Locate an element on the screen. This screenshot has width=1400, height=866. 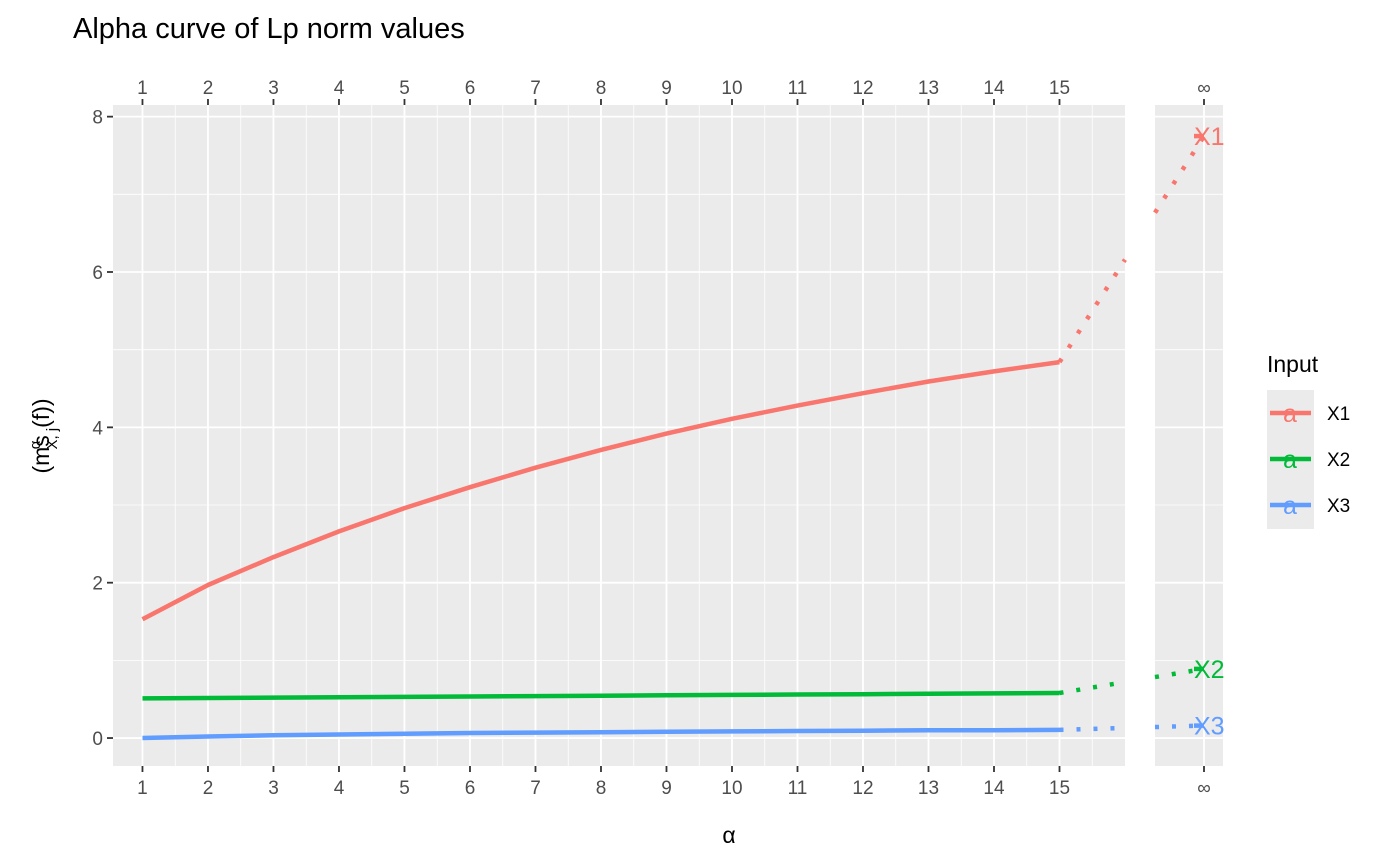
y-tick-label: 6 is located at coordinates (97, 273).